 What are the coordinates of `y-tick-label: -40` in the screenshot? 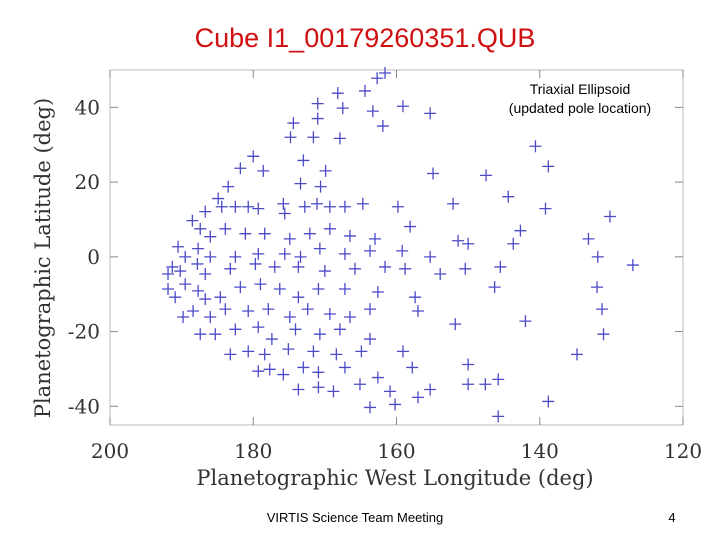 It's located at (84, 406).